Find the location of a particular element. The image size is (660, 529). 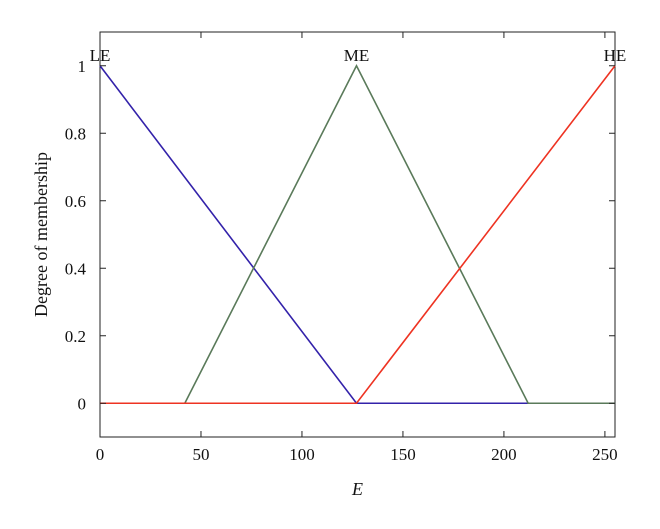

x-tick-label: 50 is located at coordinates (200, 454).